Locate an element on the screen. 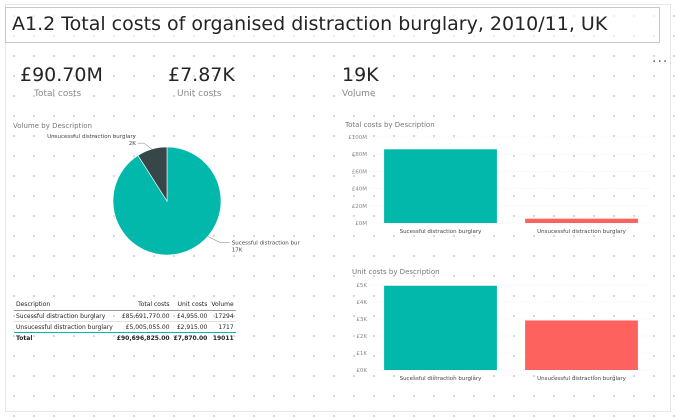 The width and height of the screenshot is (676, 418). card-unit-costs-label: Unit costs is located at coordinates (199, 94).